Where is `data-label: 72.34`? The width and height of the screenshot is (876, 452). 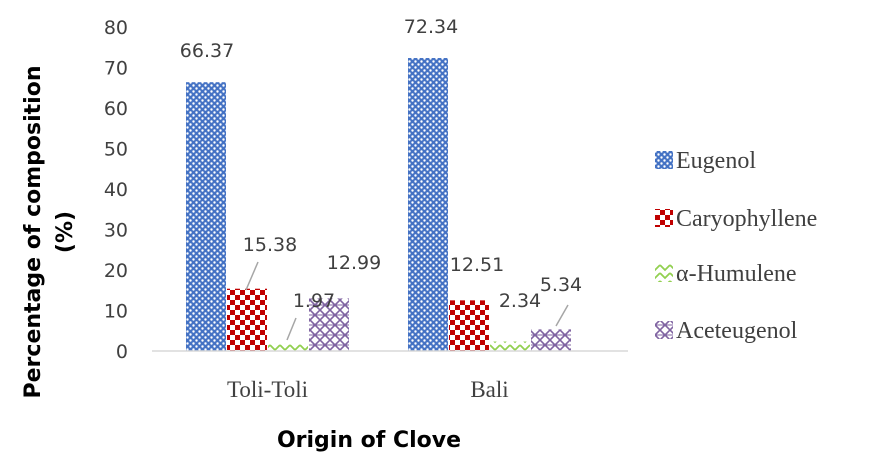 data-label: 72.34 is located at coordinates (431, 27).